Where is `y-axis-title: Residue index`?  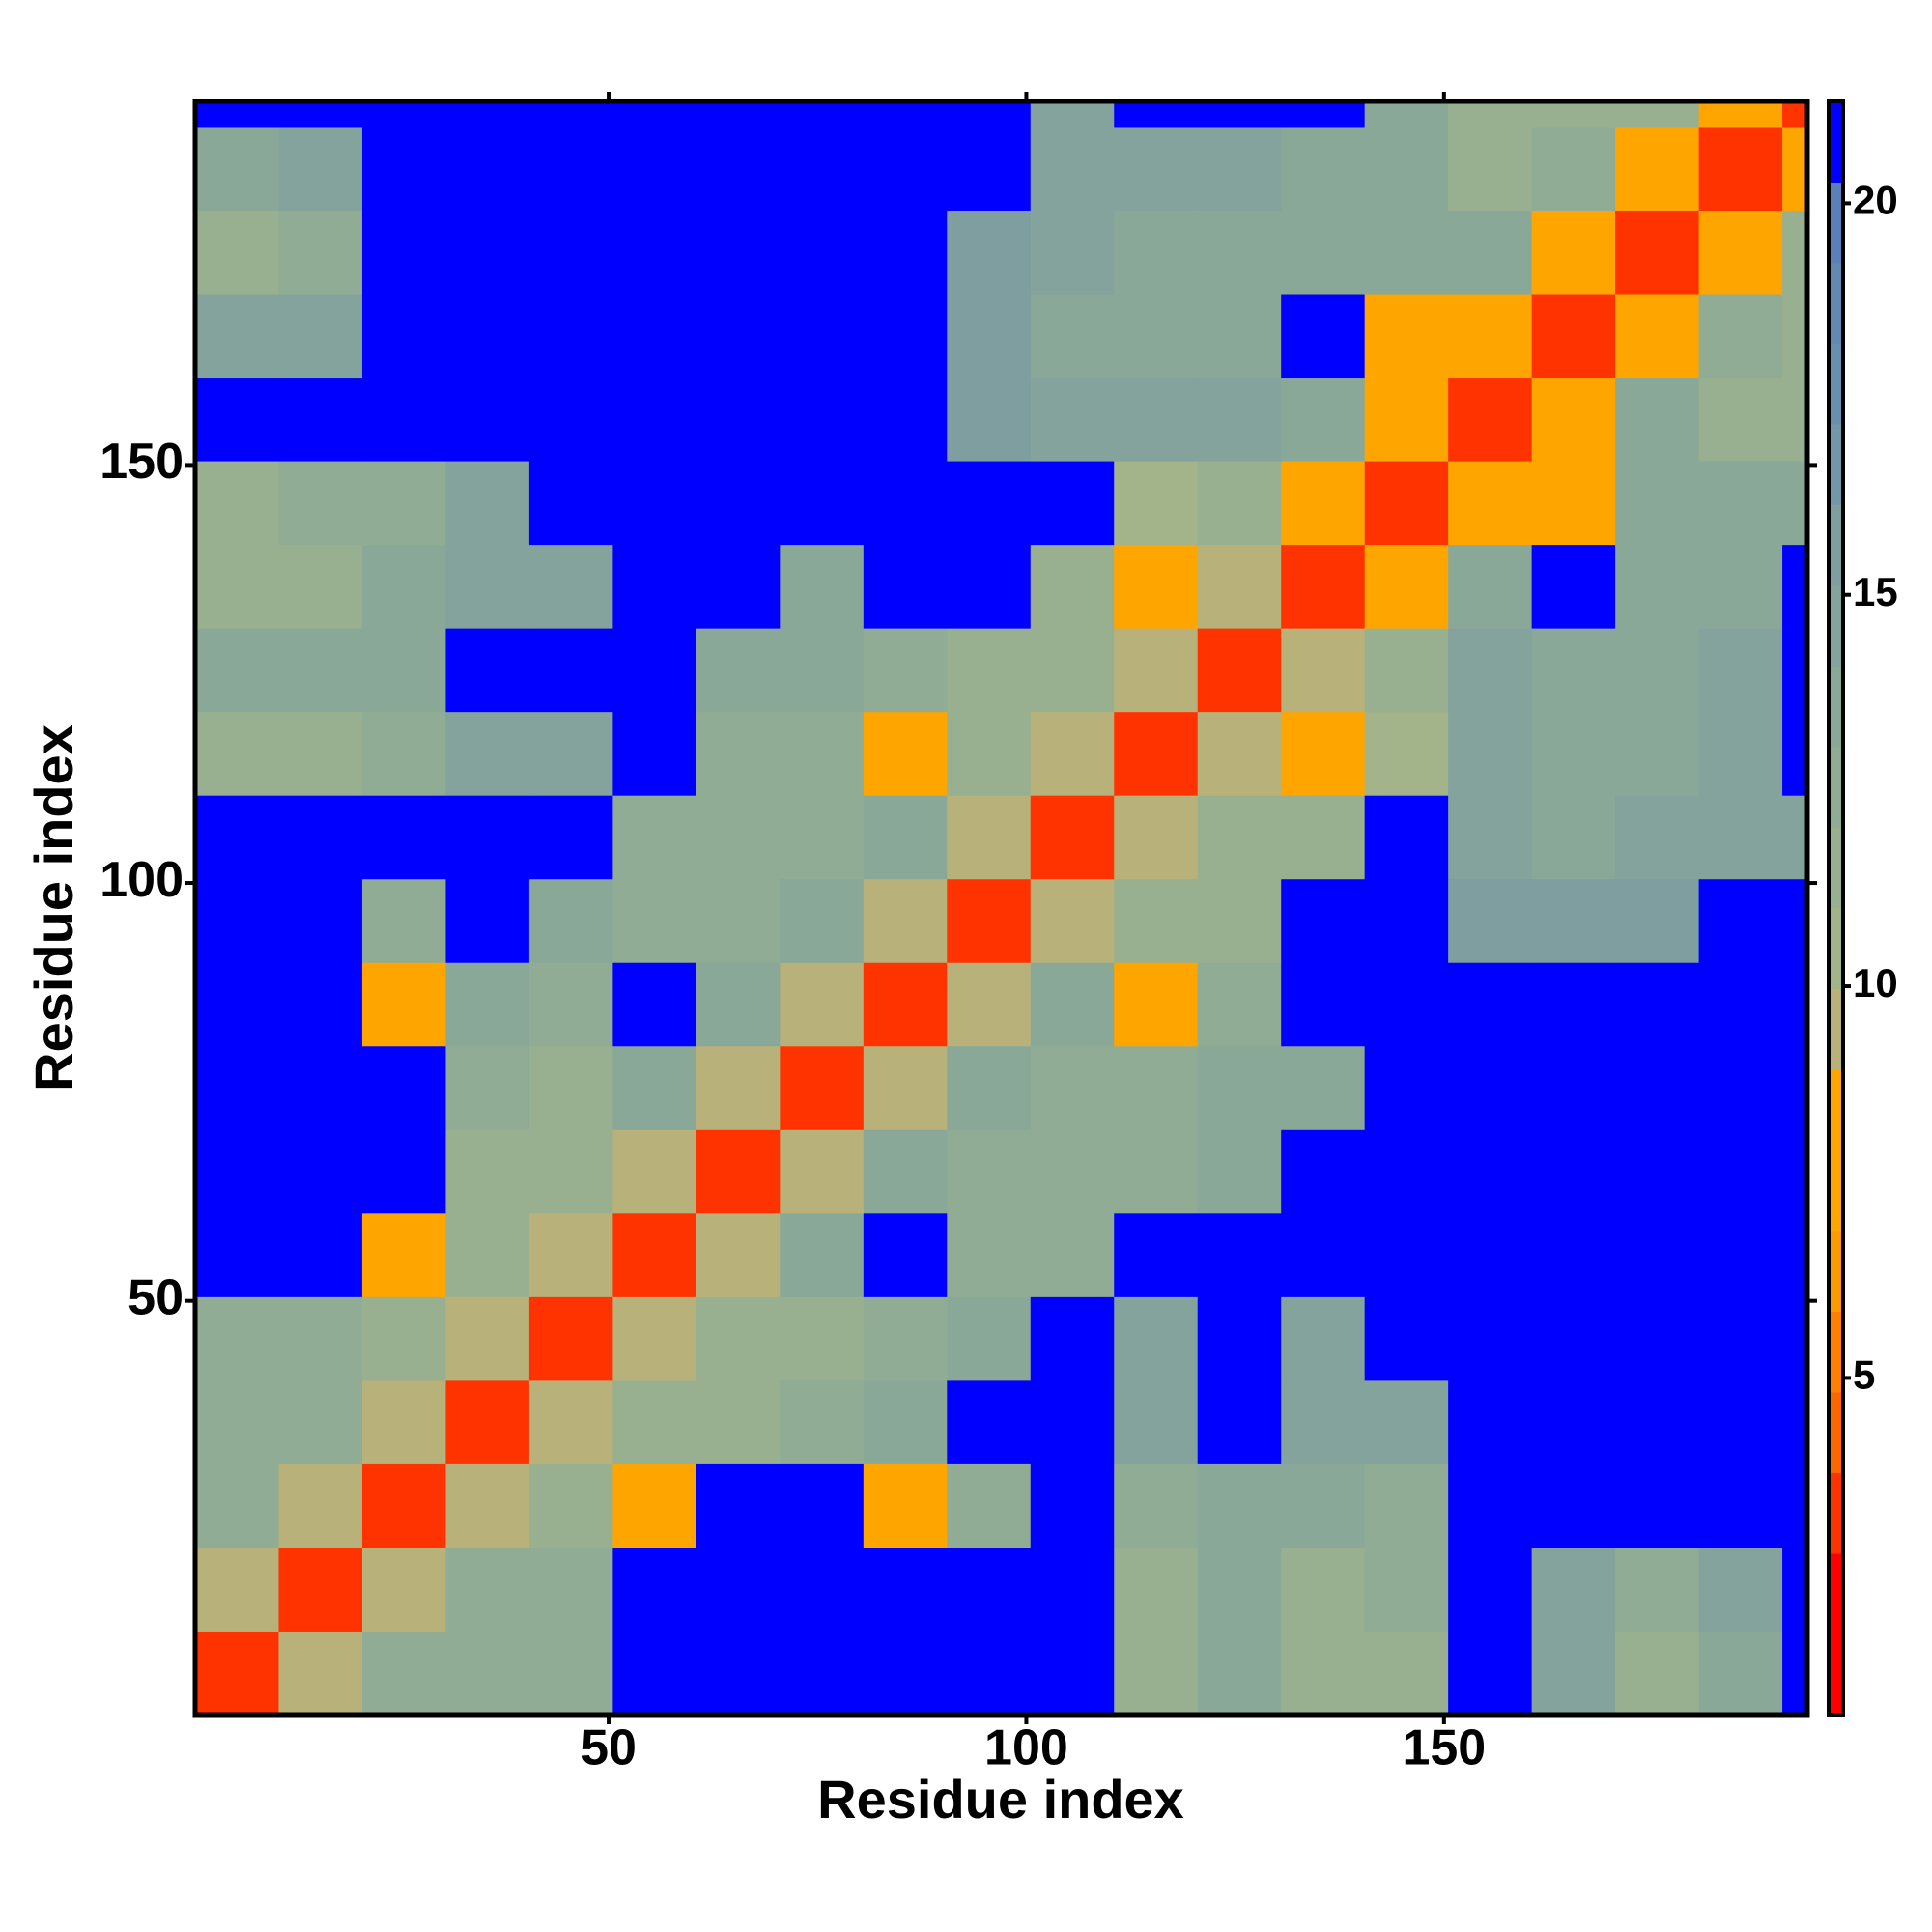 y-axis-title: Residue index is located at coordinates (53, 908).